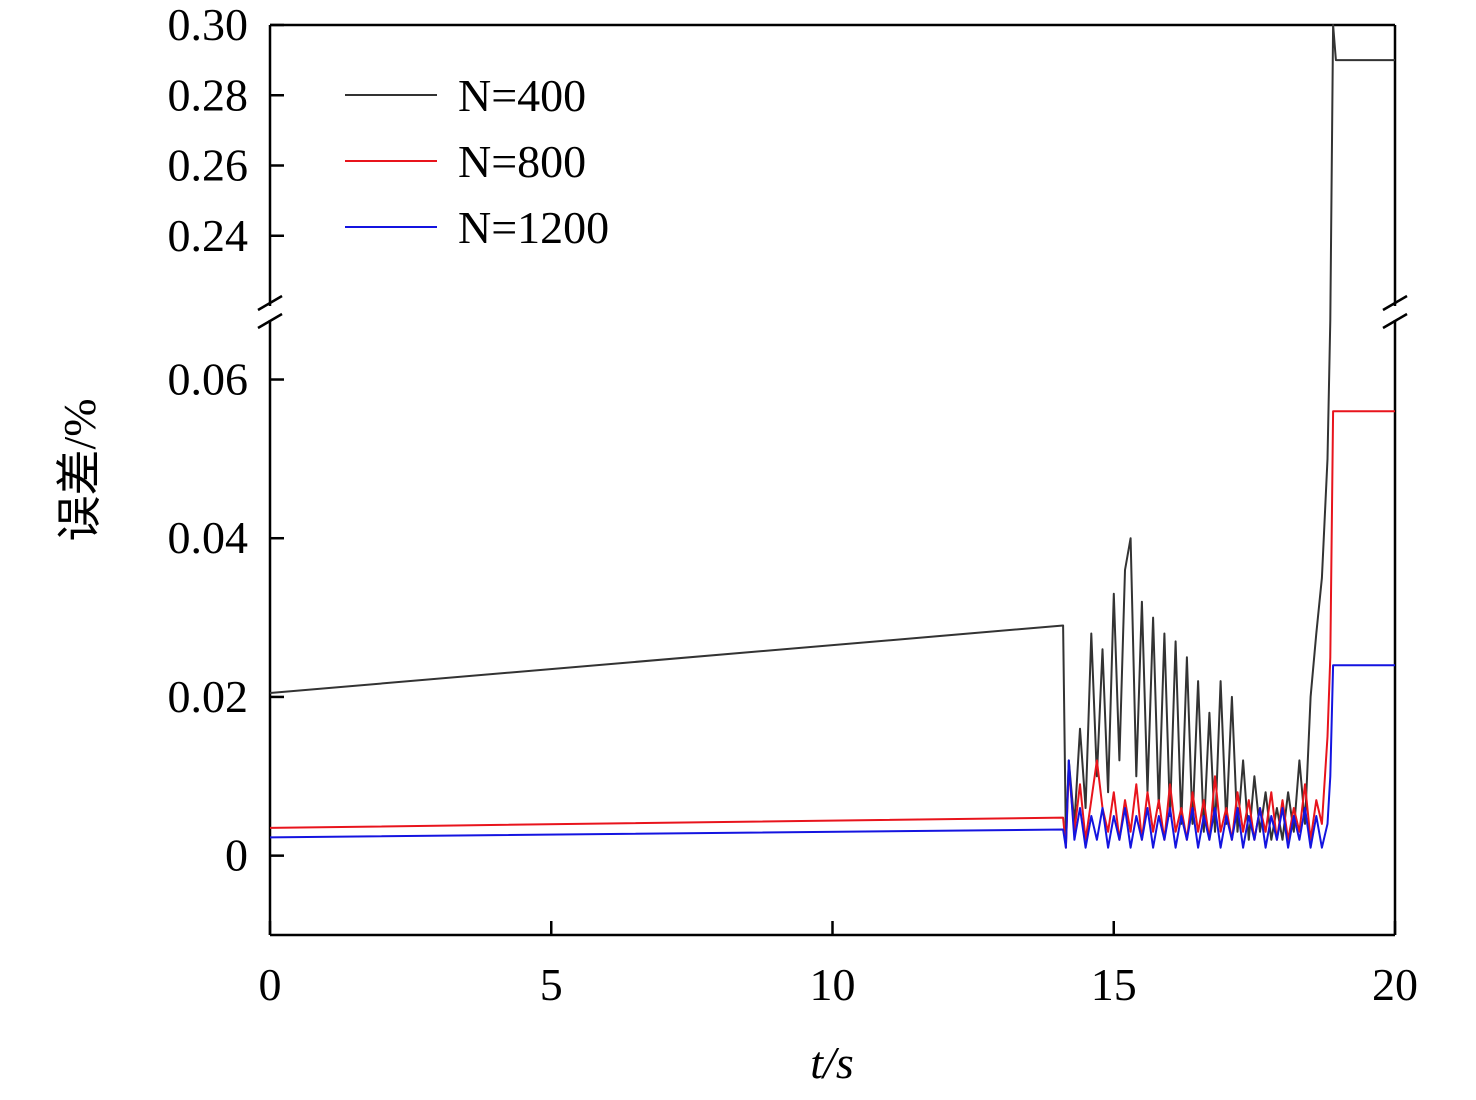 The image size is (1476, 1100). What do you see at coordinates (832, 756) in the screenshot?
I see `series-line` at bounding box center [832, 756].